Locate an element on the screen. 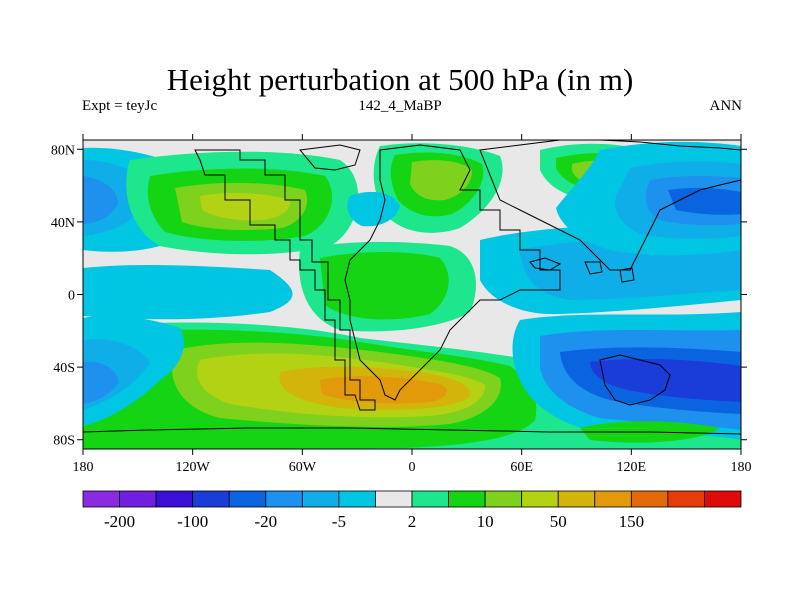 The width and height of the screenshot is (800, 600). field-atlantic-neg is located at coordinates (373, 209).